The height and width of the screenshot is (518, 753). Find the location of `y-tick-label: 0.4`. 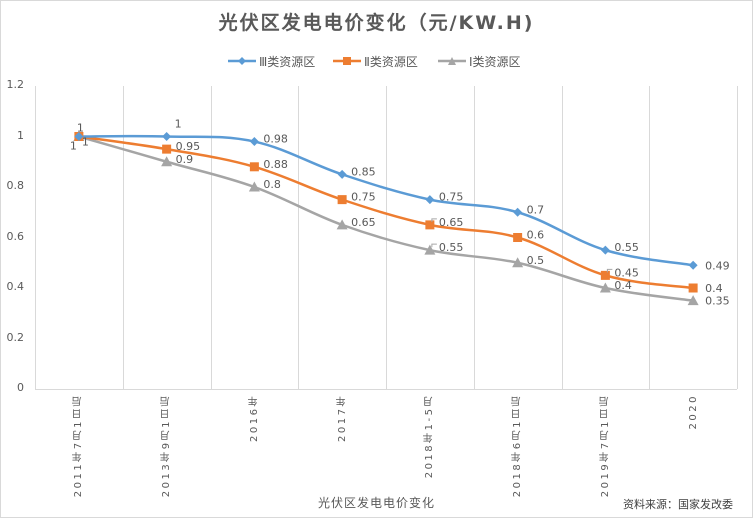

y-tick-label: 0.4 is located at coordinates (15, 286).